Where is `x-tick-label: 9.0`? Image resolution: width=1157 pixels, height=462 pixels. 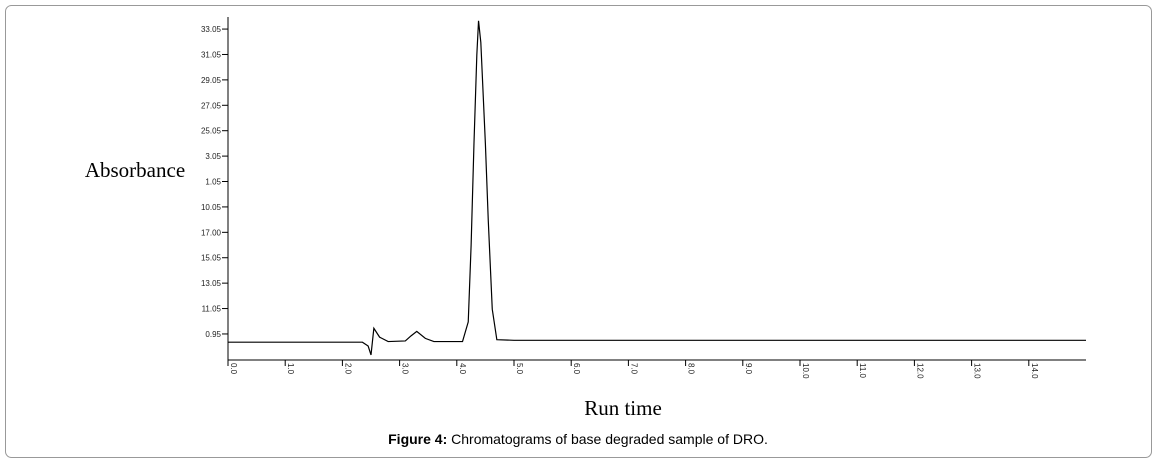 x-tick-label: 9.0 is located at coordinates (748, 369).